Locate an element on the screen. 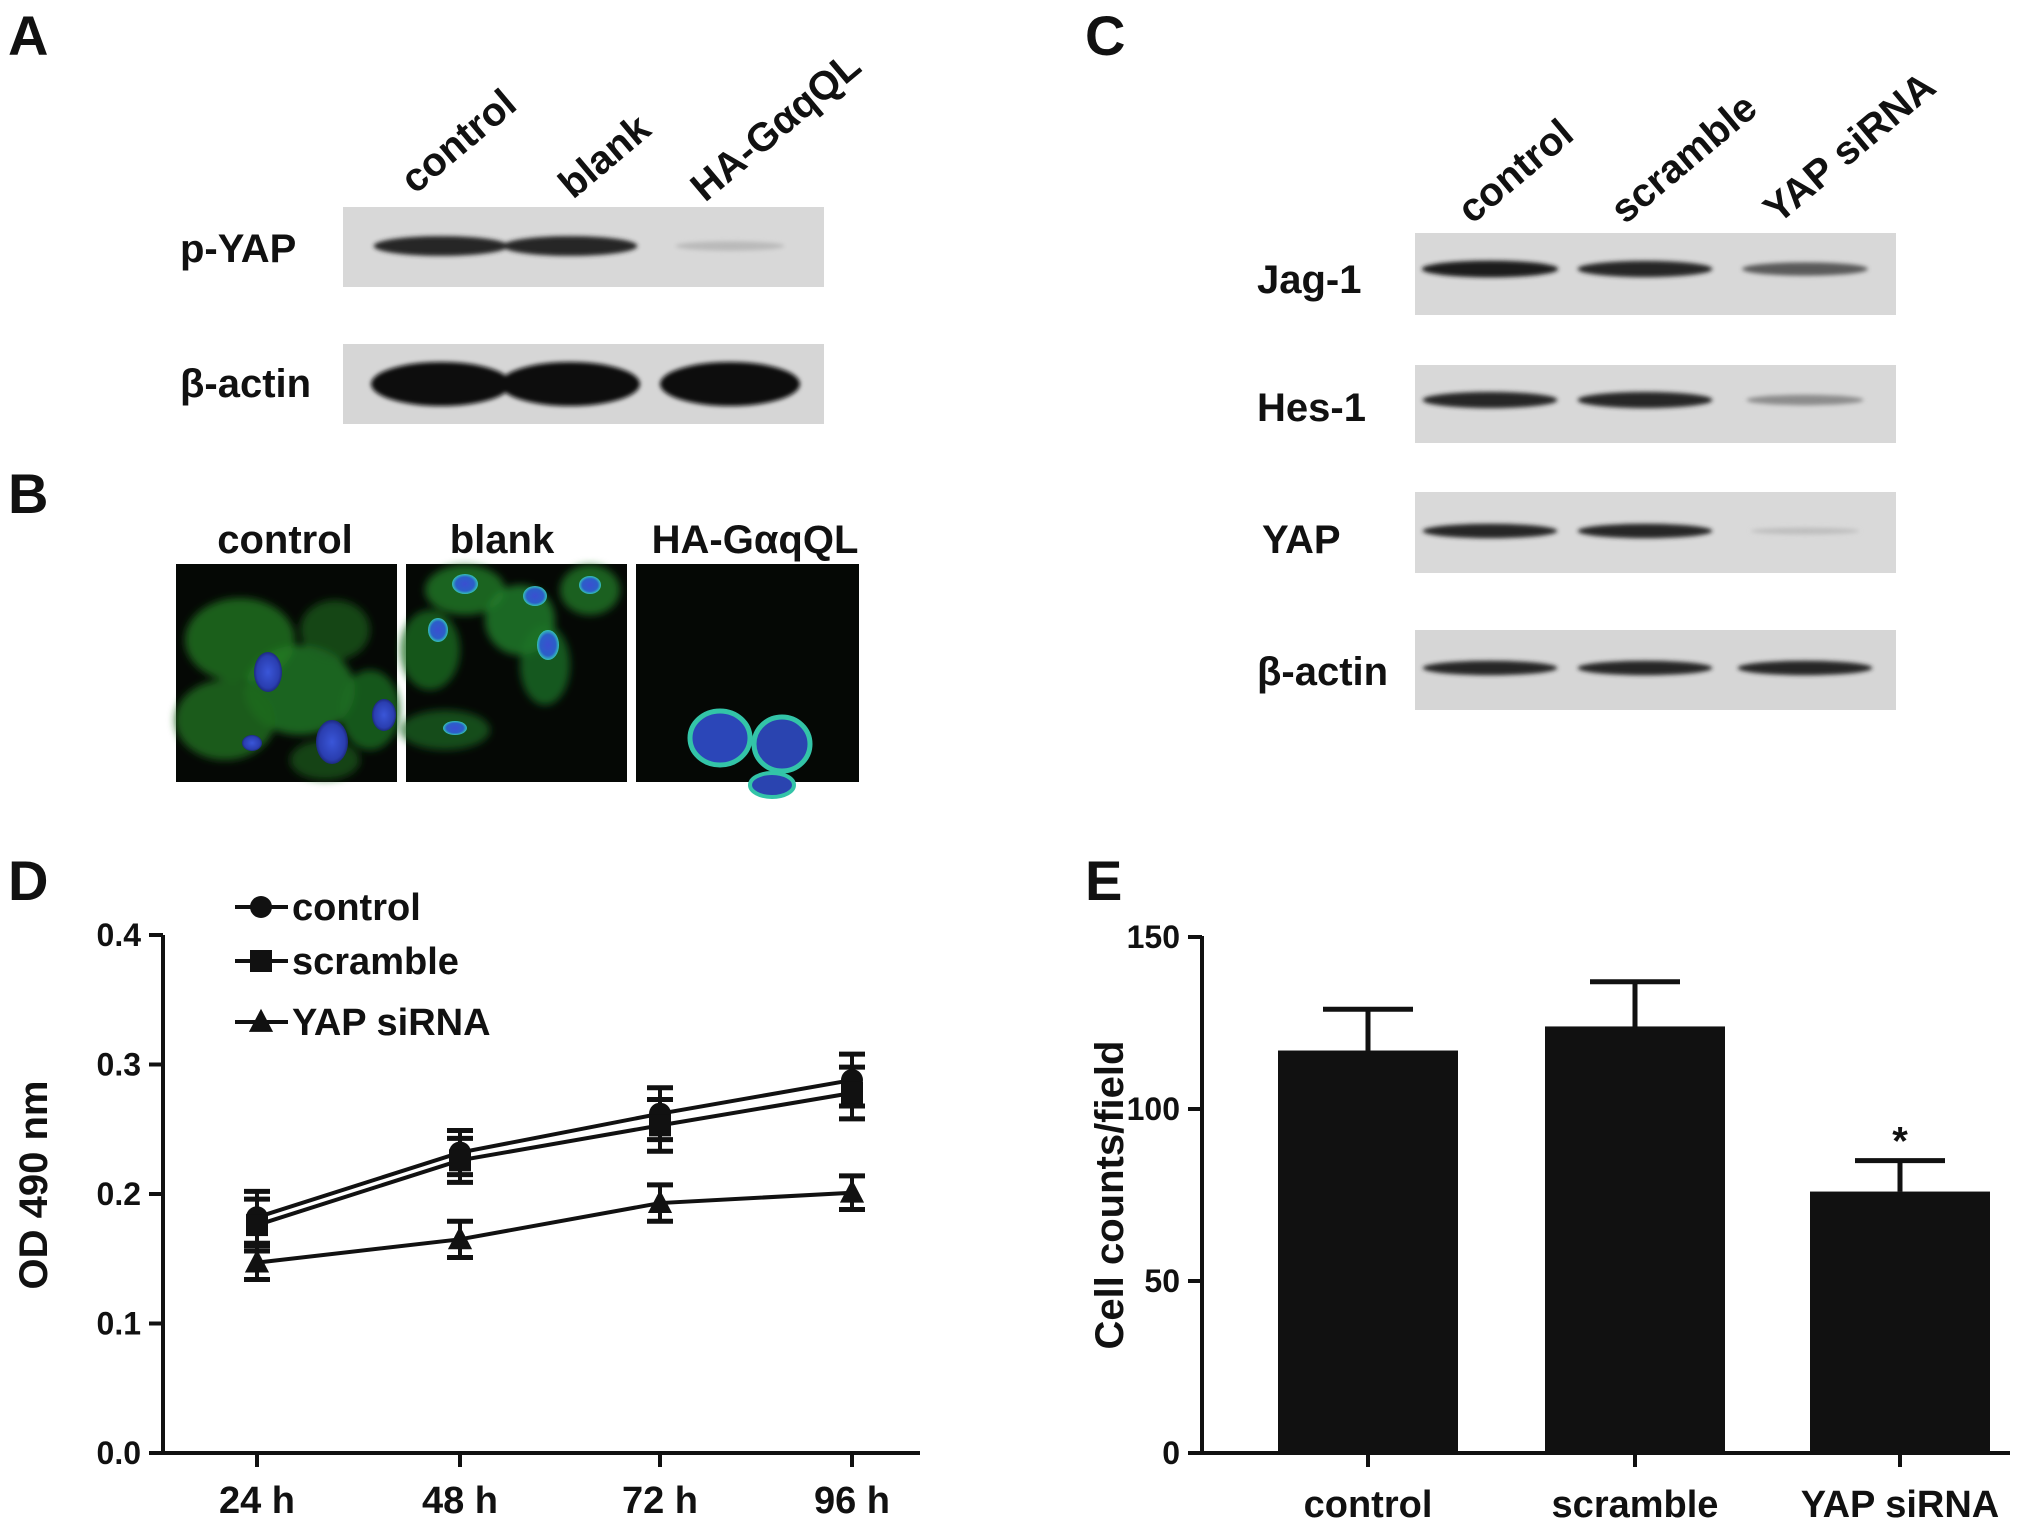 This screenshot has height=1534, width=2031. lane-label-yap-sirna: YAP siRNA is located at coordinates (1850, 148).